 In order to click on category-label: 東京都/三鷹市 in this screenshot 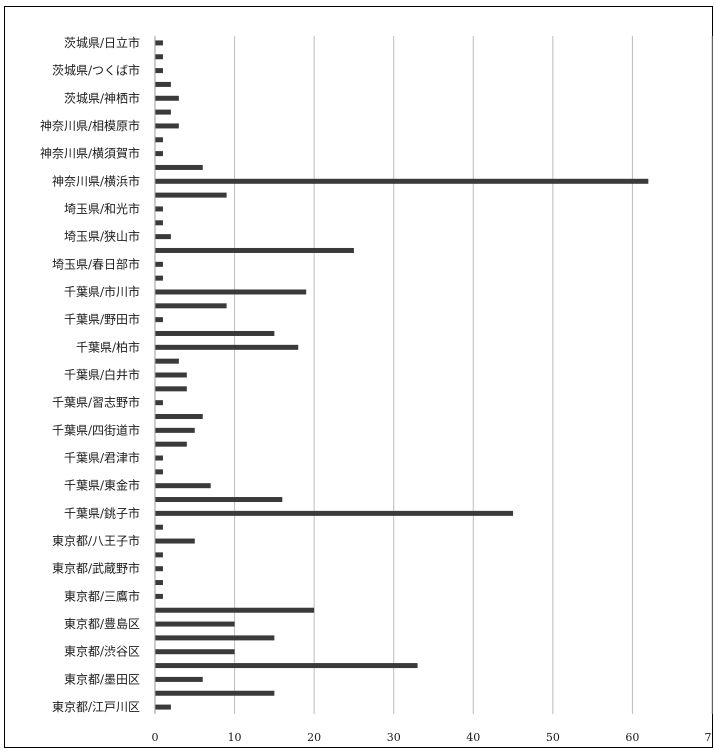, I will do `click(102, 595)`.